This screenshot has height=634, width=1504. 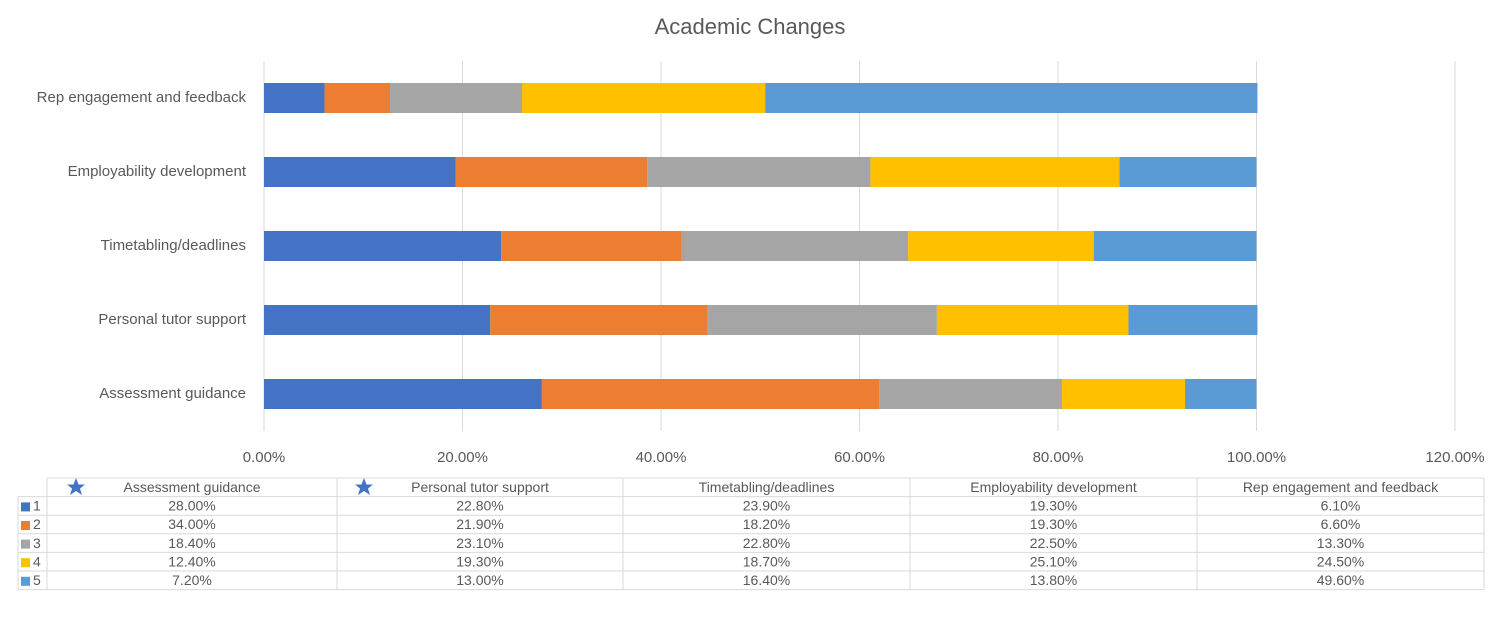 I want to click on table-cell: 25.10%, so click(x=1053, y=561).